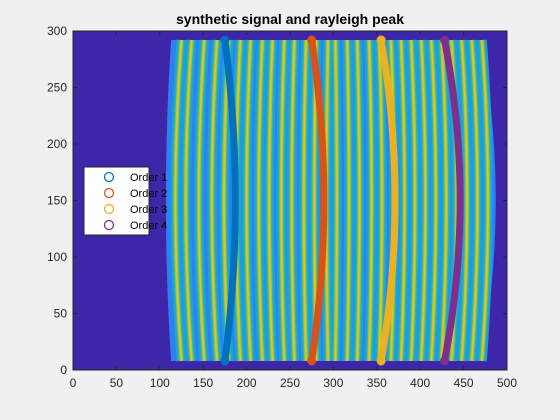 The width and height of the screenshot is (560, 420). Describe the element at coordinates (73, 383) in the screenshot. I see `x-tick-label: 0` at that location.